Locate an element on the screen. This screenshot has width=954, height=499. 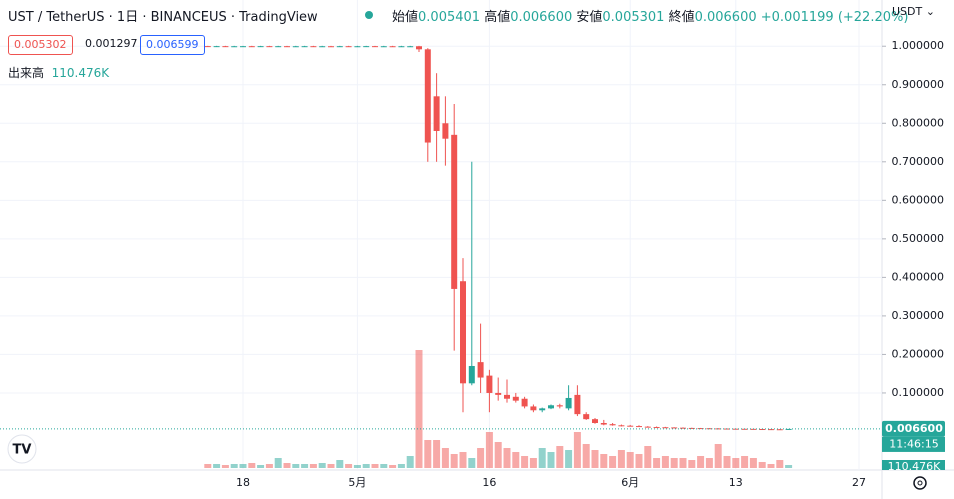
y-tick-label: 0.500000 is located at coordinates (918, 238).